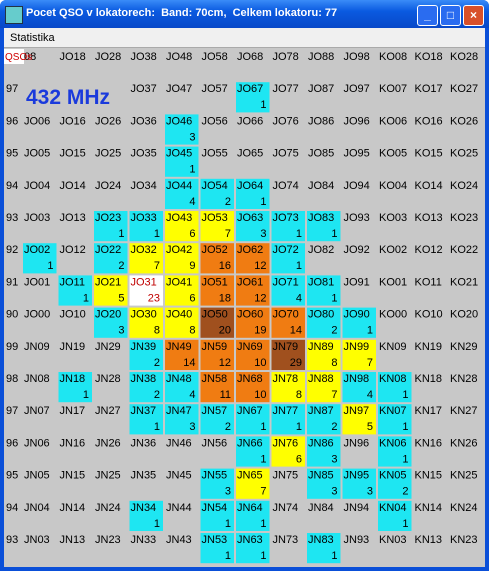 This screenshot has width=489, height=571. Describe the element at coordinates (12, 540) in the screenshot. I see `locator-label: 93` at that location.